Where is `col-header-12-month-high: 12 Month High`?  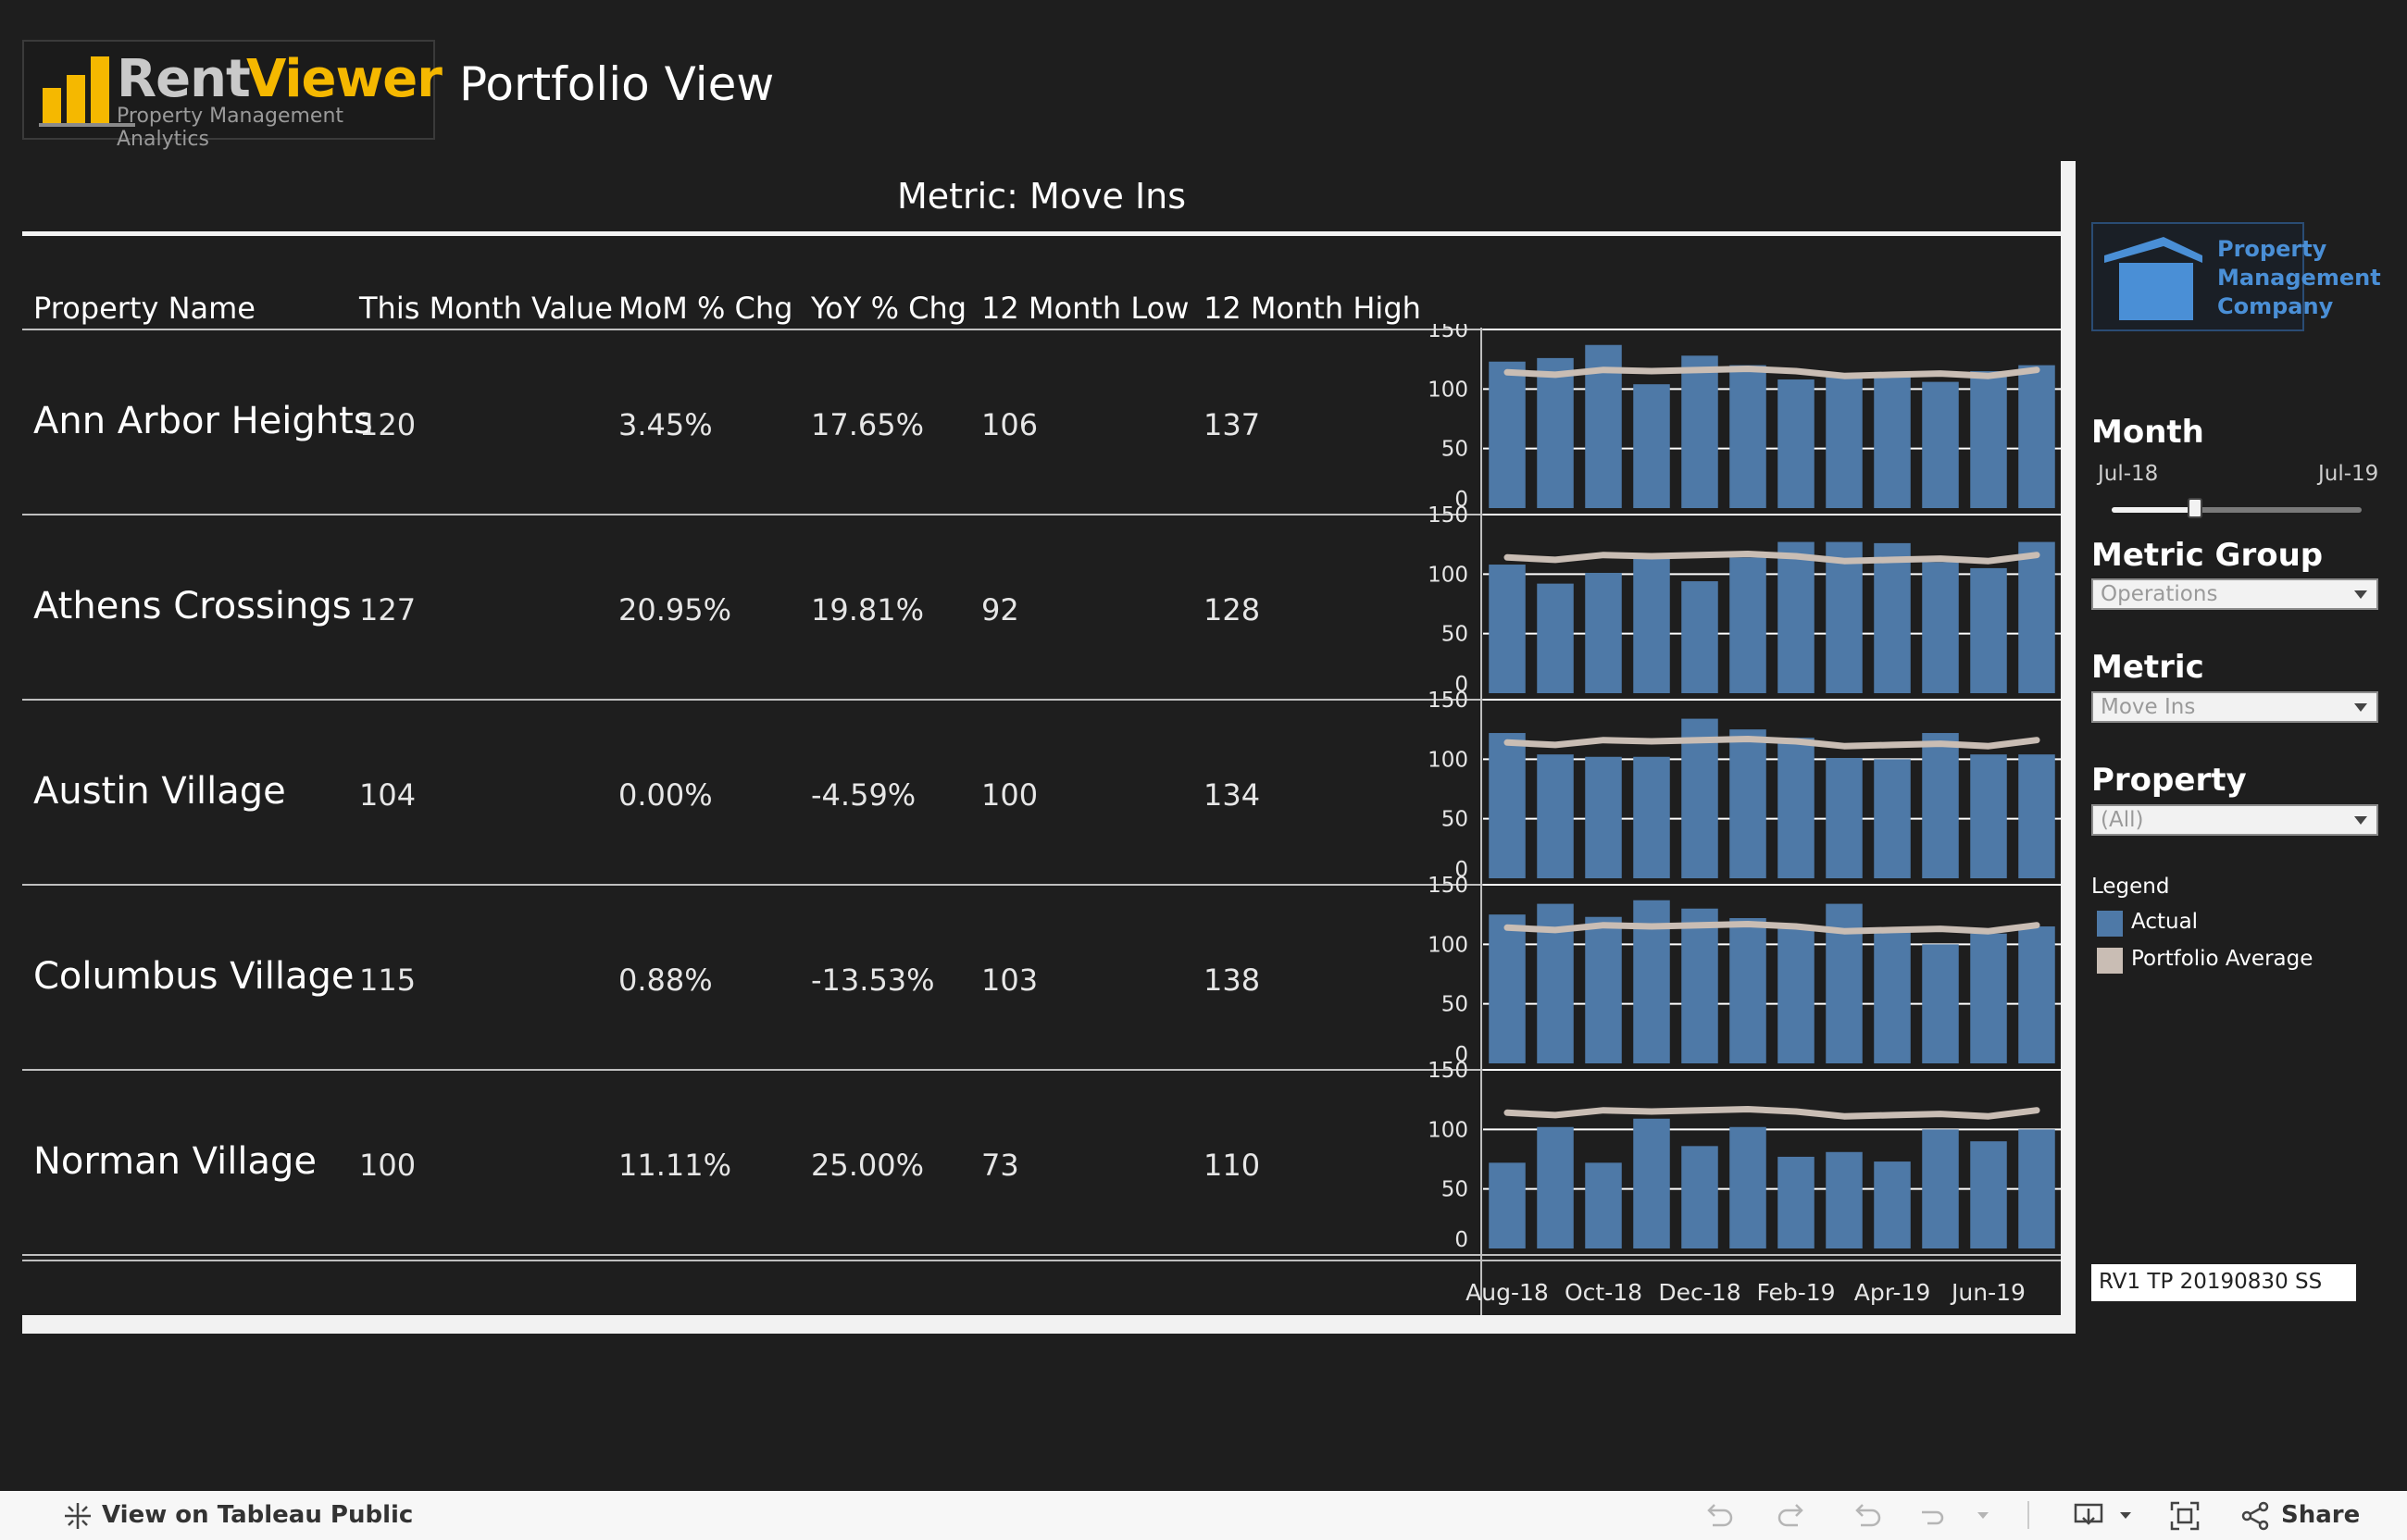 col-header-12-month-high: 12 Month High is located at coordinates (1312, 308).